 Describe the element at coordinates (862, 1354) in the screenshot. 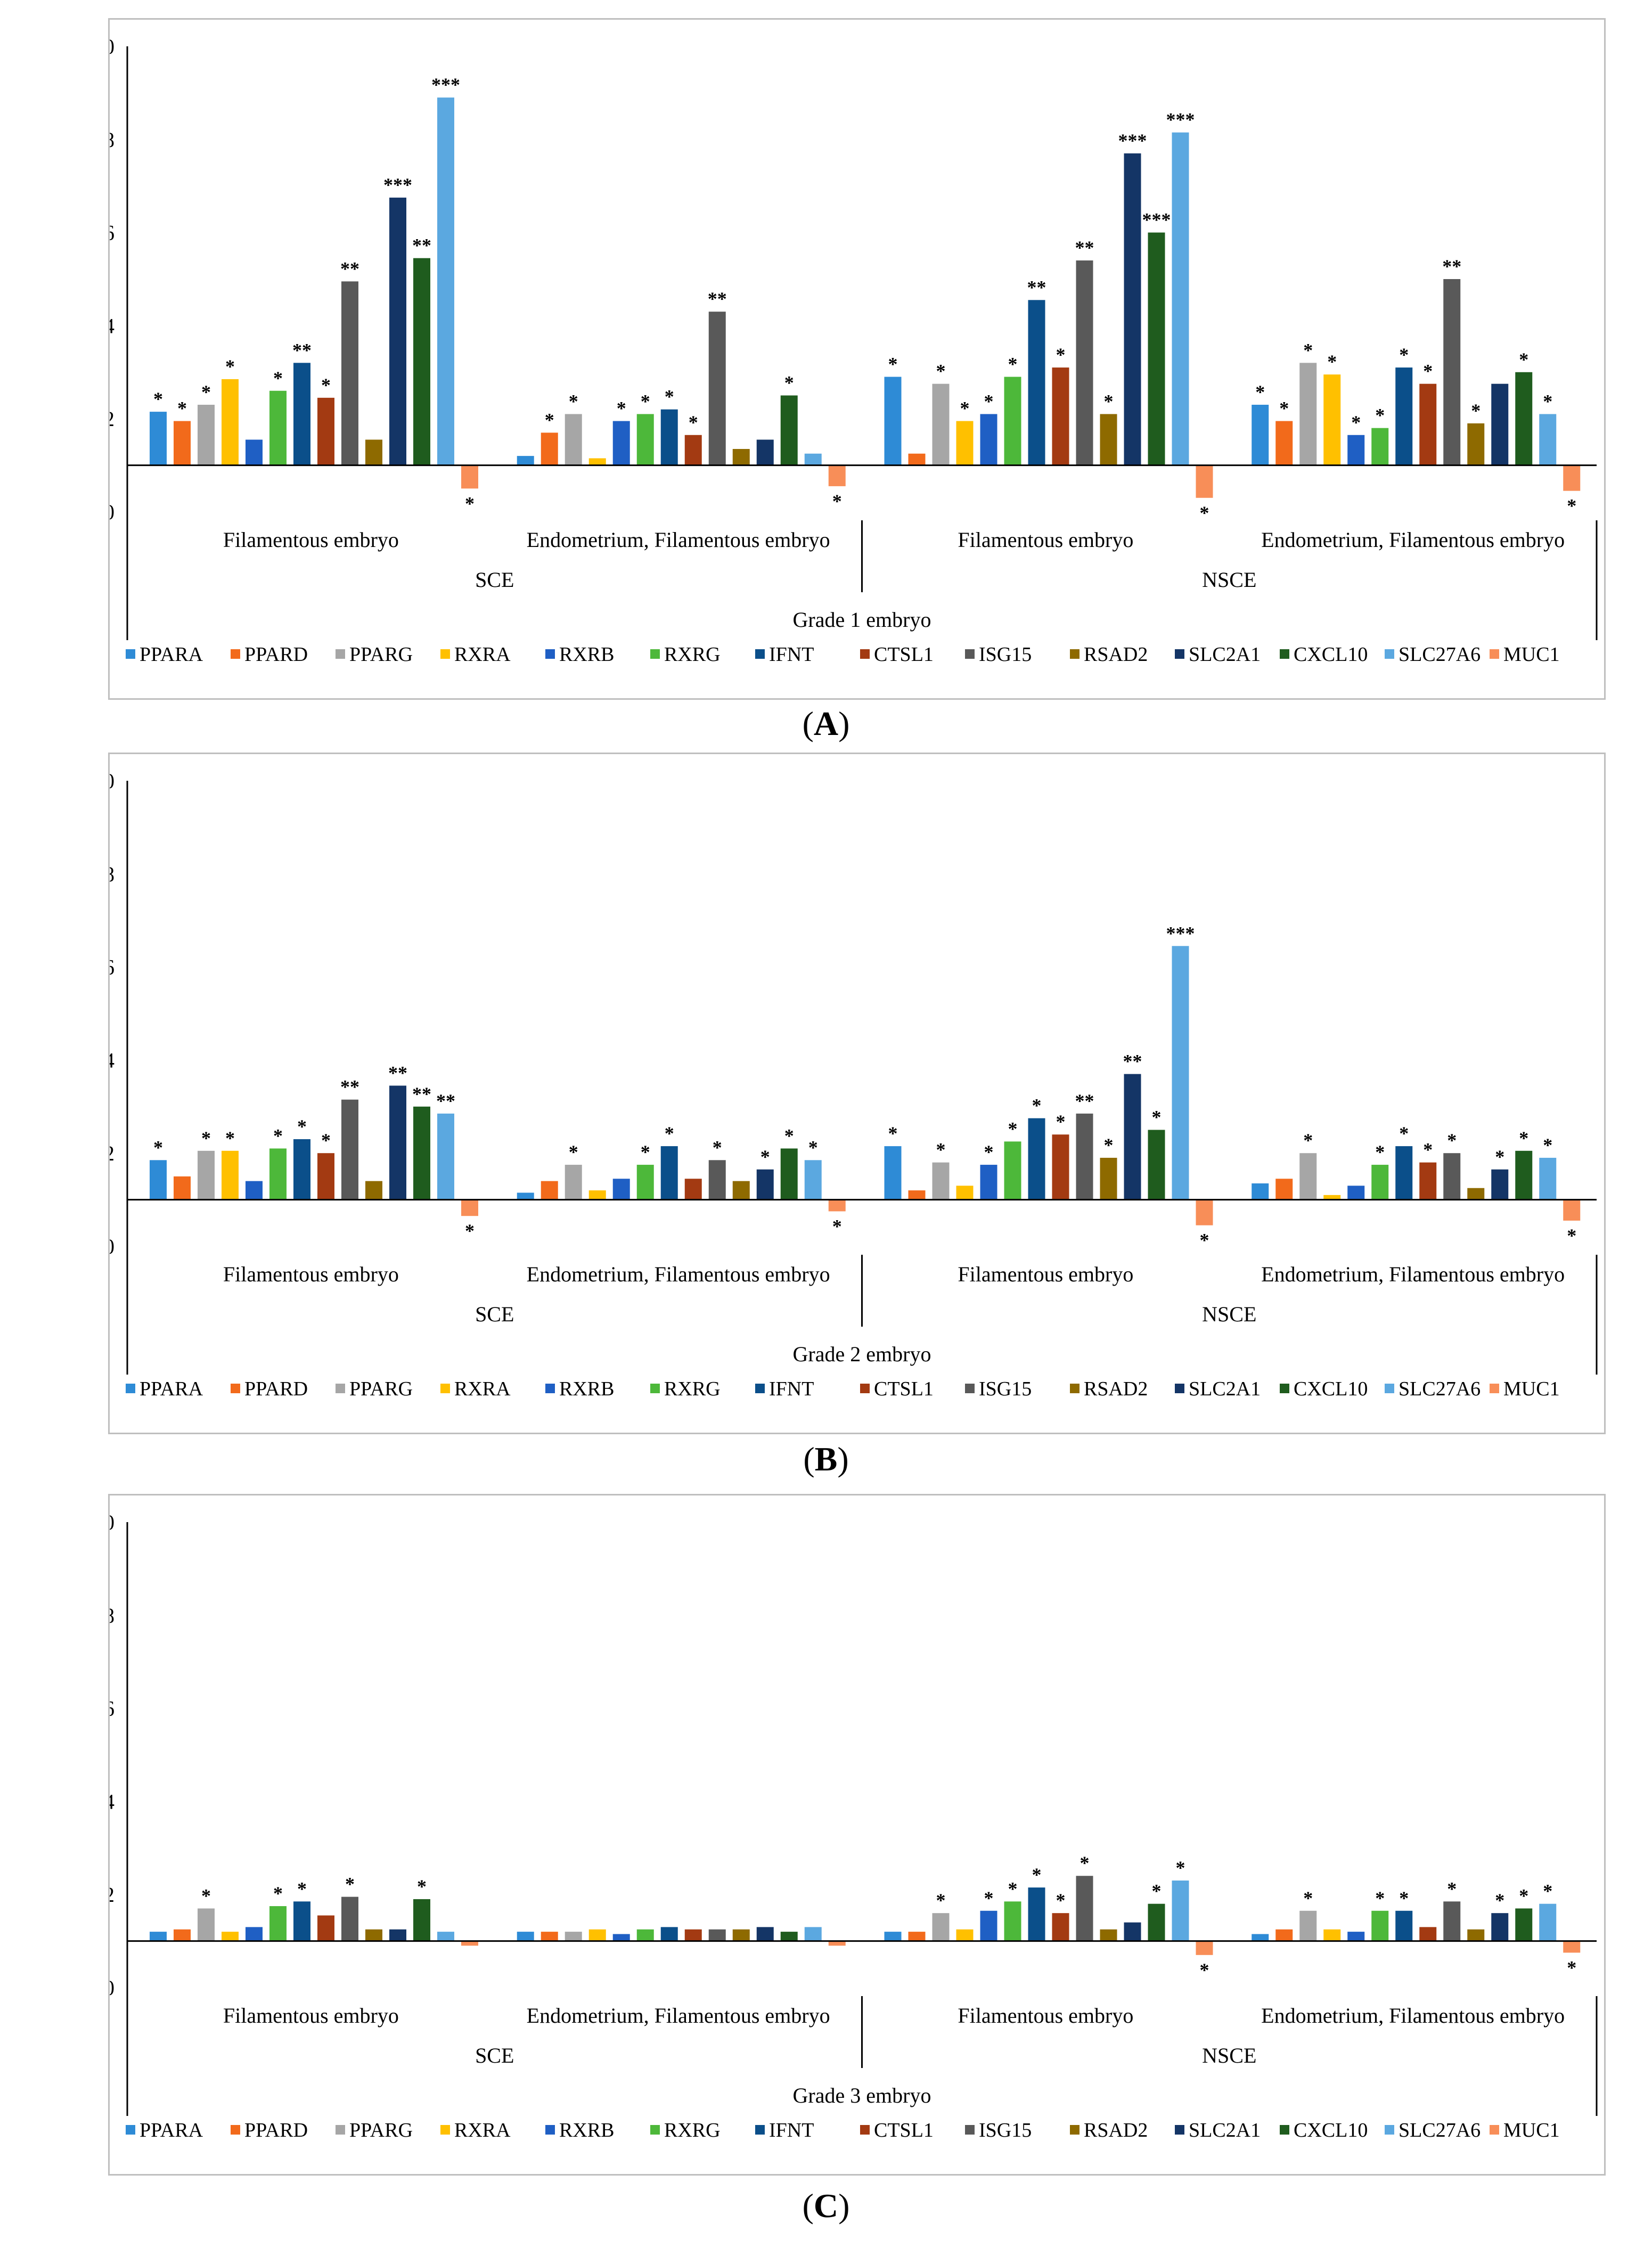

I see `chart-title: Grade 2 embryo` at that location.